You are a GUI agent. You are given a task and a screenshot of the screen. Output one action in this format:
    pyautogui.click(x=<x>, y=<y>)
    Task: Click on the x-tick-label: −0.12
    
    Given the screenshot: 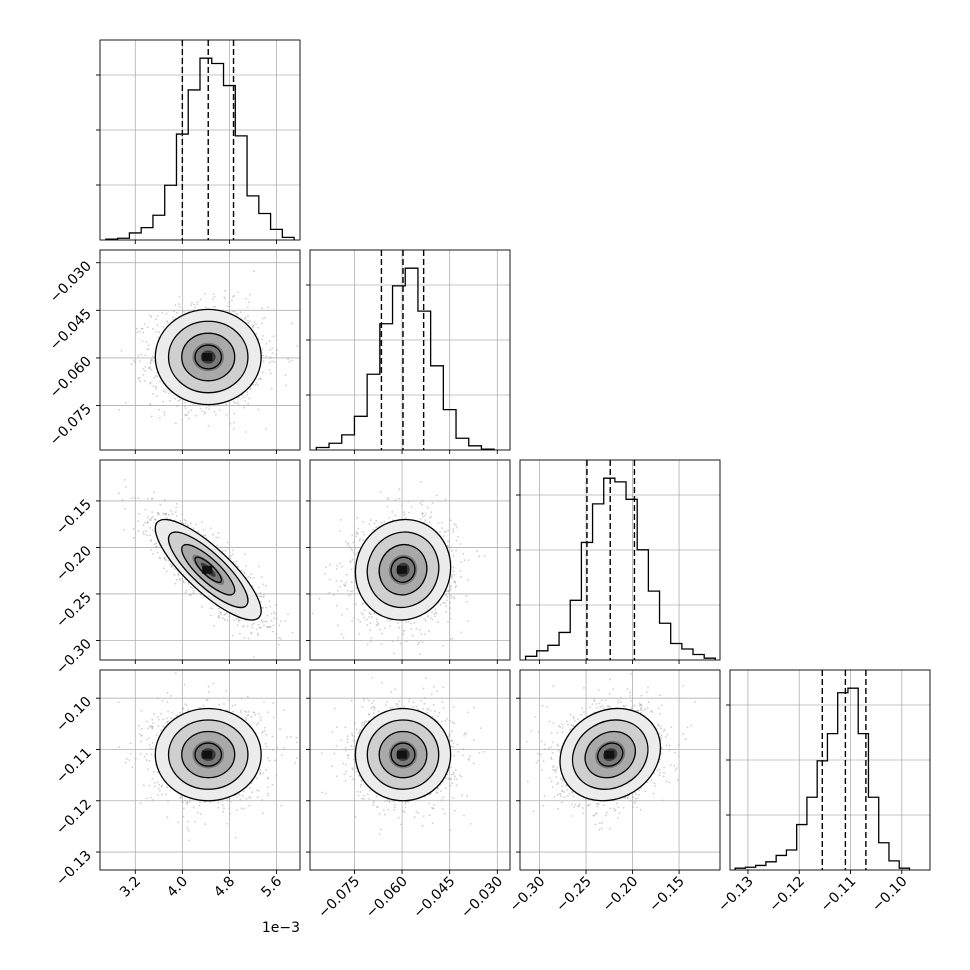 What is the action you would take?
    pyautogui.click(x=787, y=895)
    